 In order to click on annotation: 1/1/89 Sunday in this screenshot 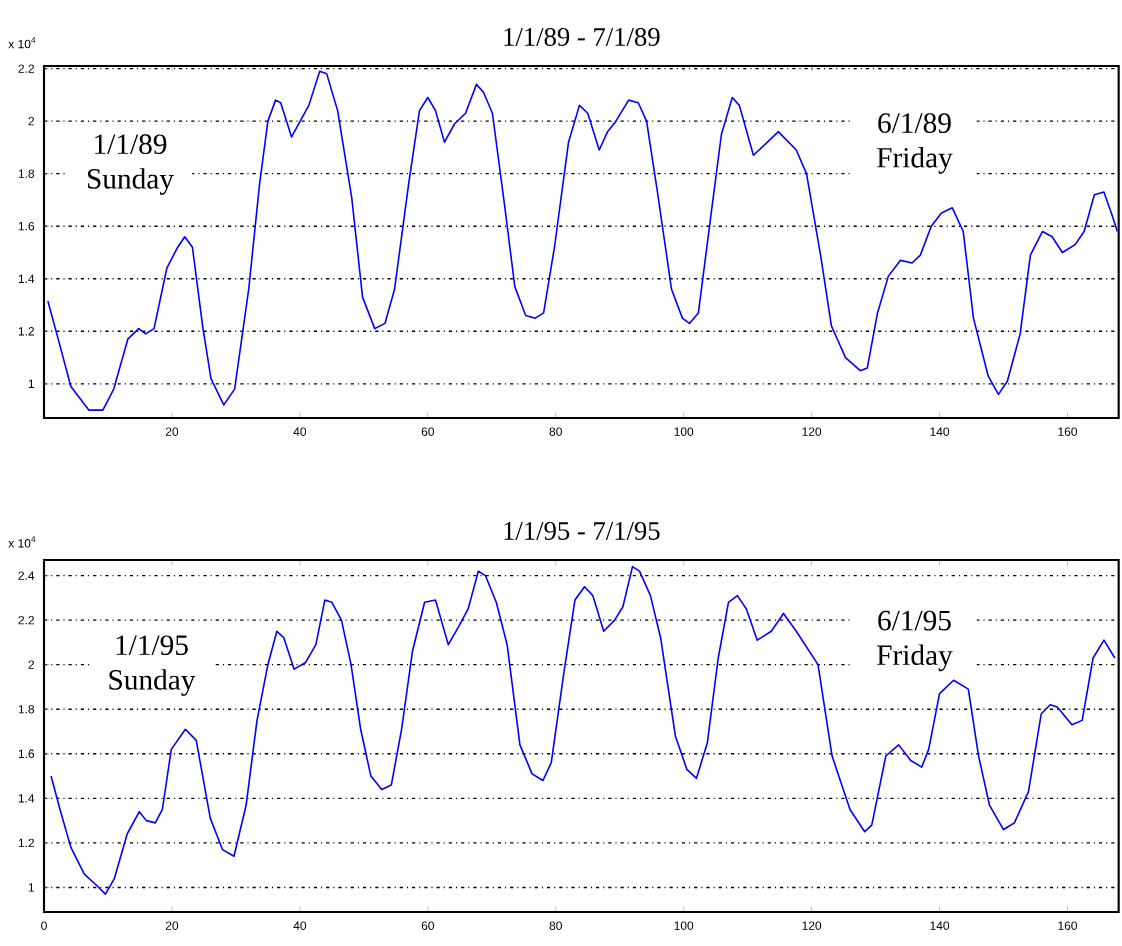, I will do `click(130, 164)`.